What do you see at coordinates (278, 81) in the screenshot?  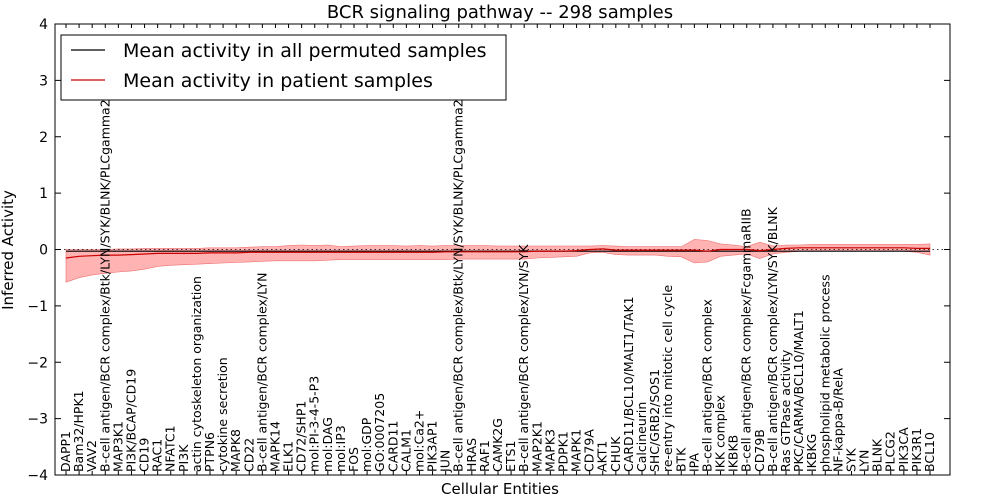 I see `legend-label-patient: Mean activity in patient samples` at bounding box center [278, 81].